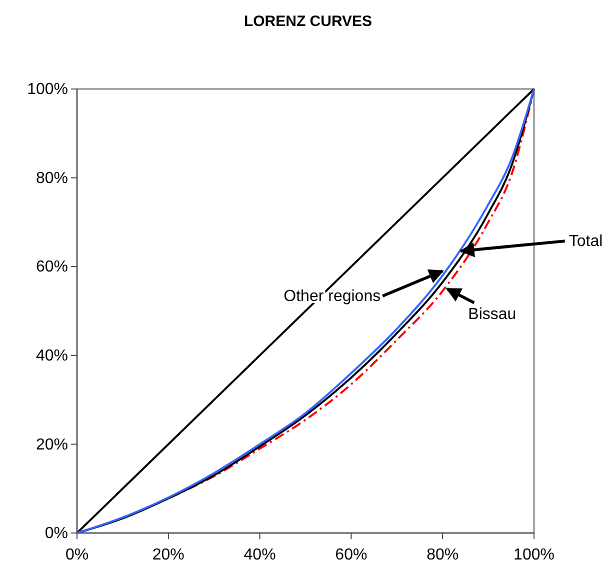 The image size is (616, 571). What do you see at coordinates (260, 555) in the screenshot?
I see `x-tick-label: 40%` at bounding box center [260, 555].